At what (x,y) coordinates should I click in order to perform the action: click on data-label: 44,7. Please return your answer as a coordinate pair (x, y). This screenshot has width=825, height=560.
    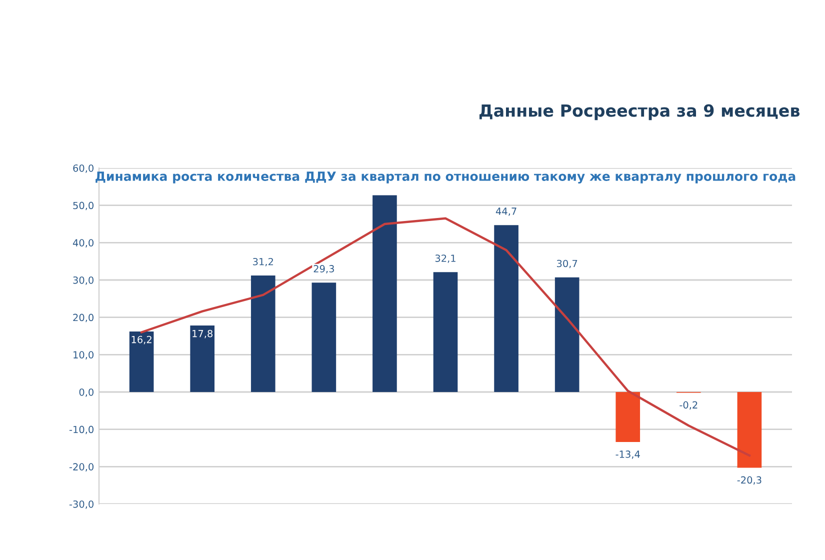
    Looking at the image, I should click on (506, 212).